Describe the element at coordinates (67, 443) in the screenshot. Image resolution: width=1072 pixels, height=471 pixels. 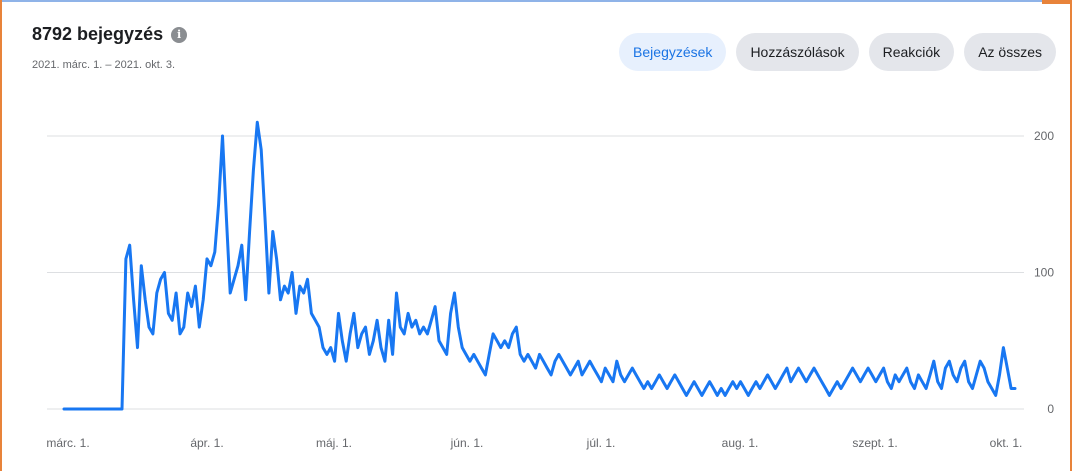
I see `x-tick-label: márc. 1.` at that location.